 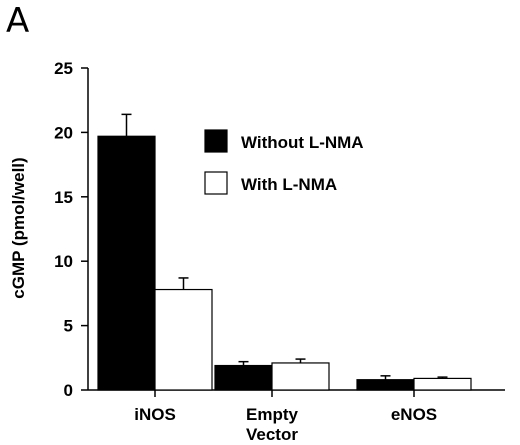 I want to click on y-tick-label-1: 5, so click(x=68, y=326).